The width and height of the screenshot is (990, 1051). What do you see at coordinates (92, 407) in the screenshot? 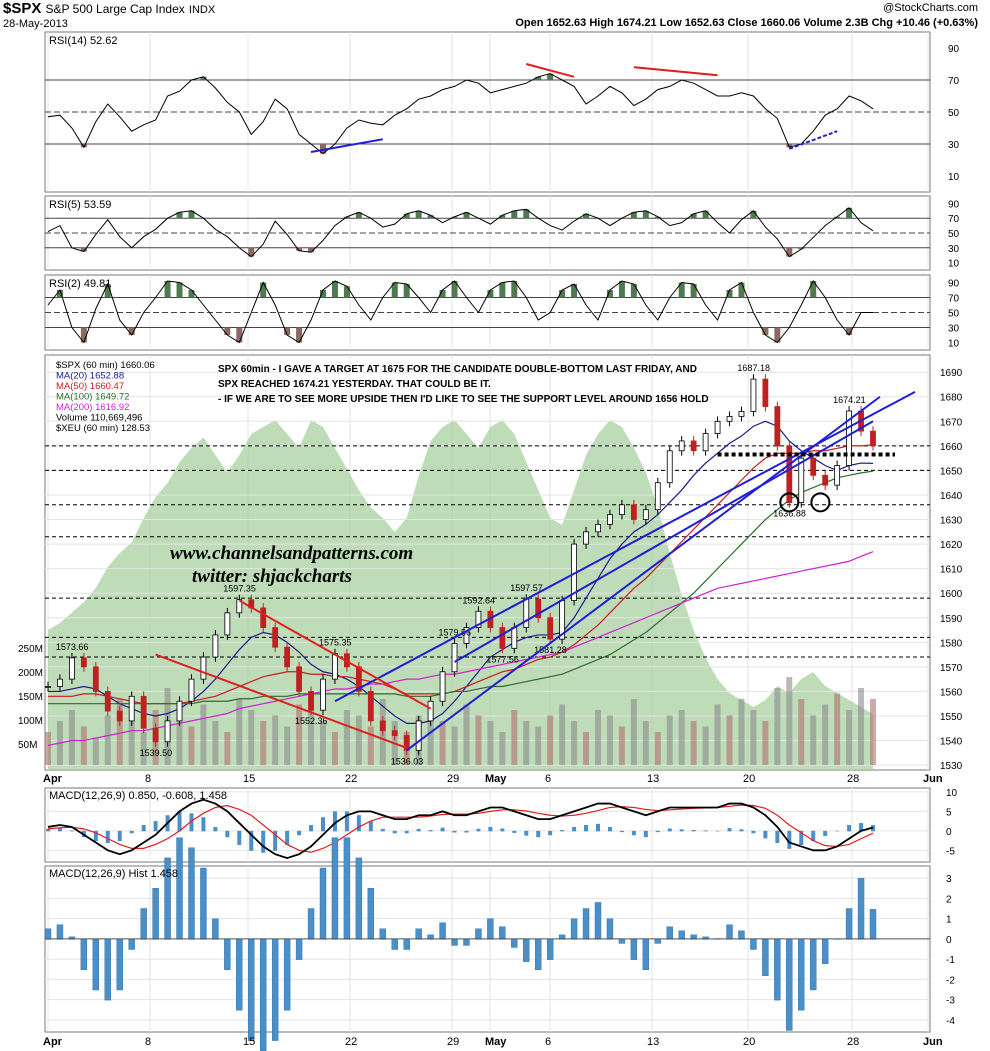
I see `legend-entry: MA(200) 1616.92` at bounding box center [92, 407].